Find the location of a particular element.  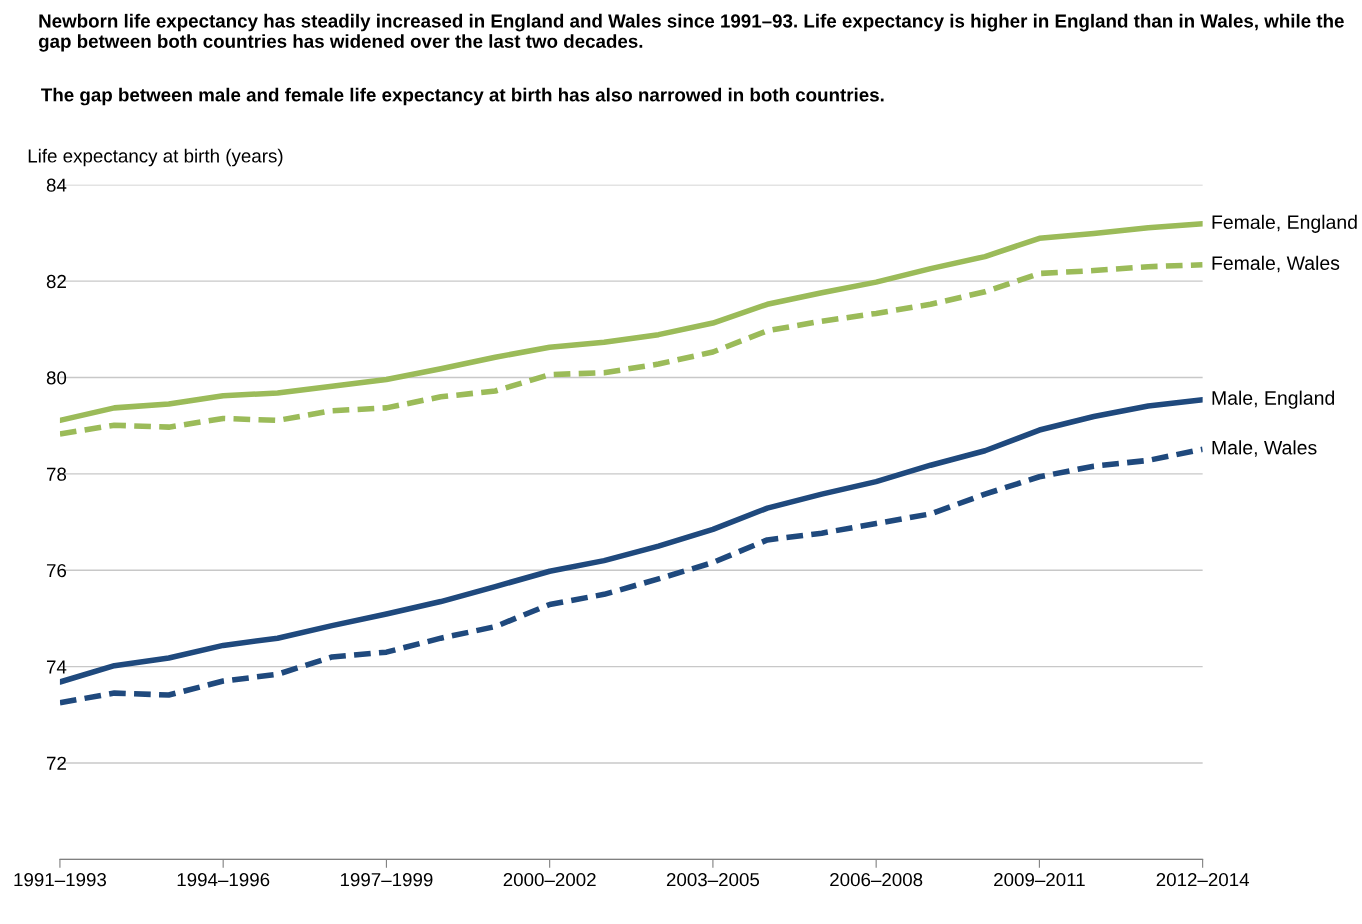

y-tick-label: 72 is located at coordinates (56, 763).